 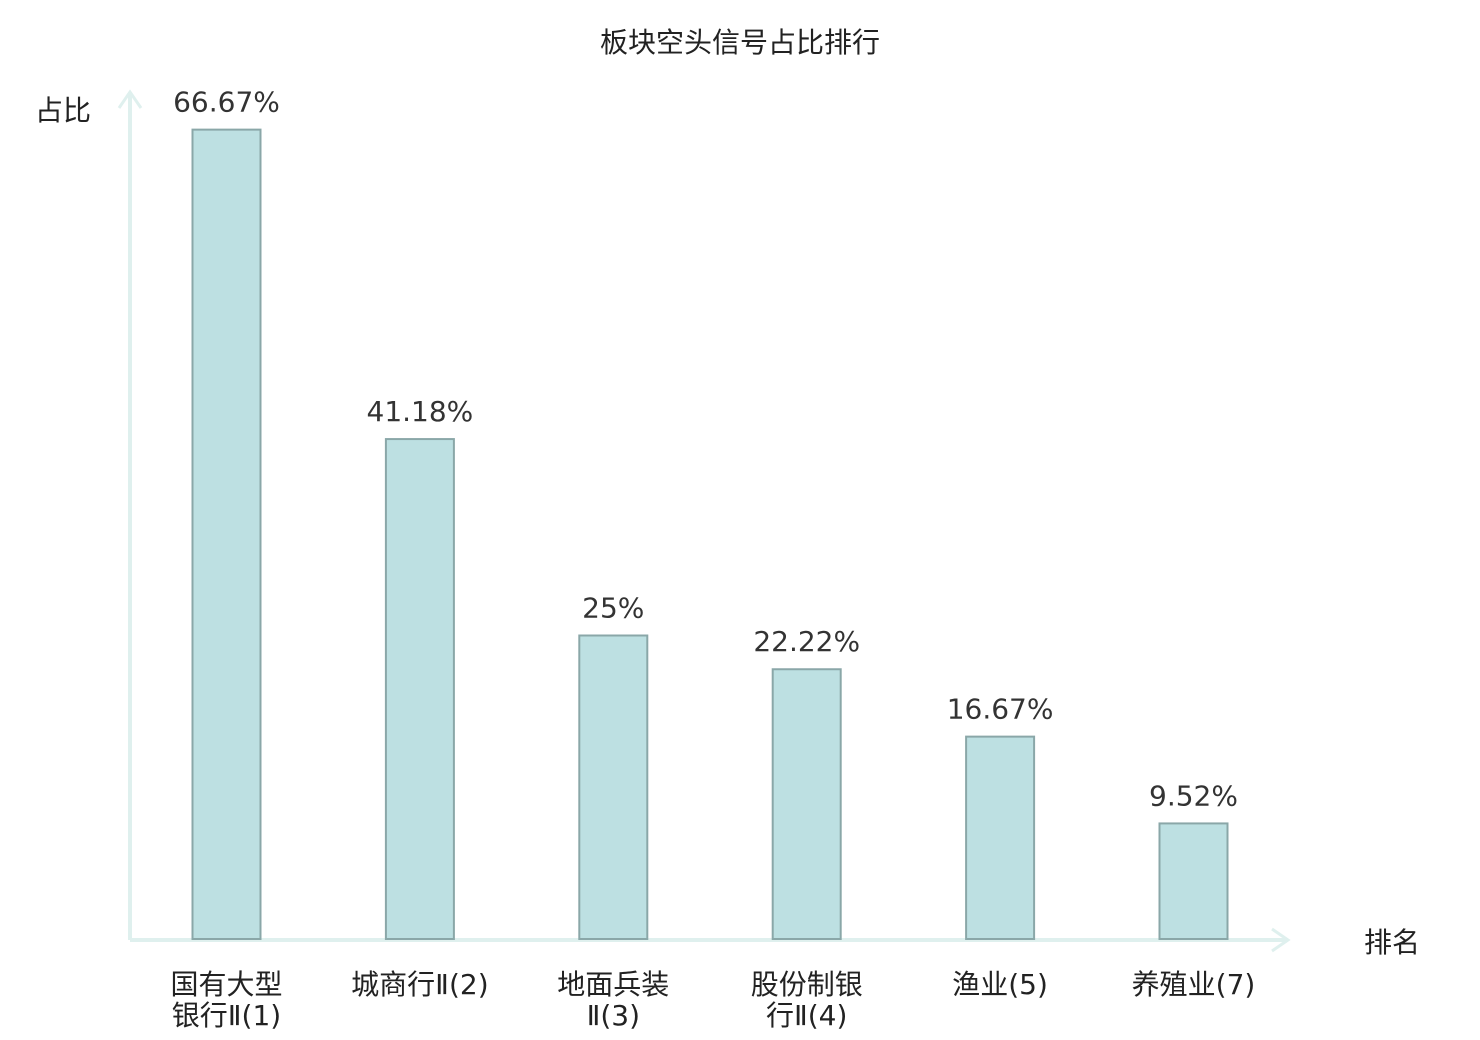 I want to click on x-tick-label: 股份制银行Ⅱ(4), so click(x=807, y=1000).